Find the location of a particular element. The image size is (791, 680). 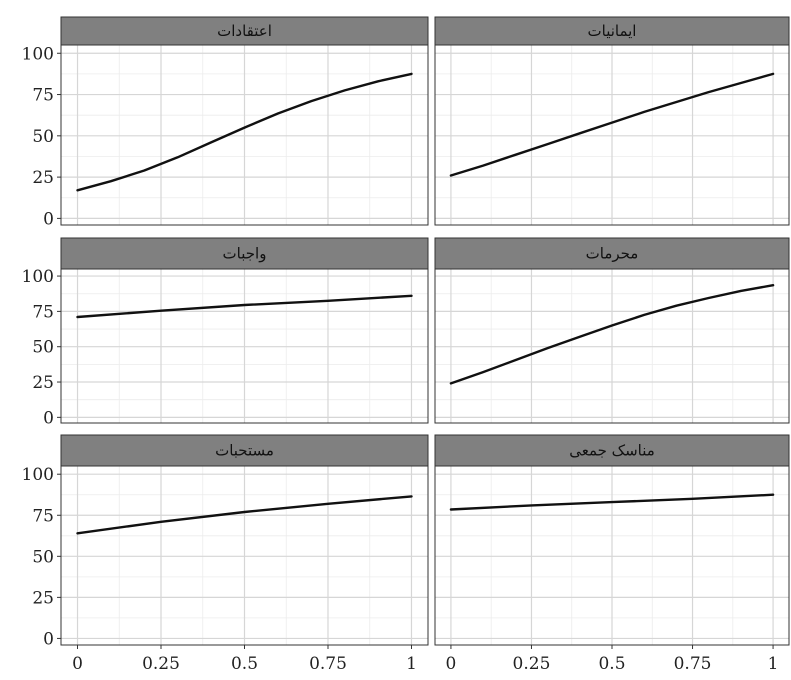

facet-title: محرمات is located at coordinates (612, 254).